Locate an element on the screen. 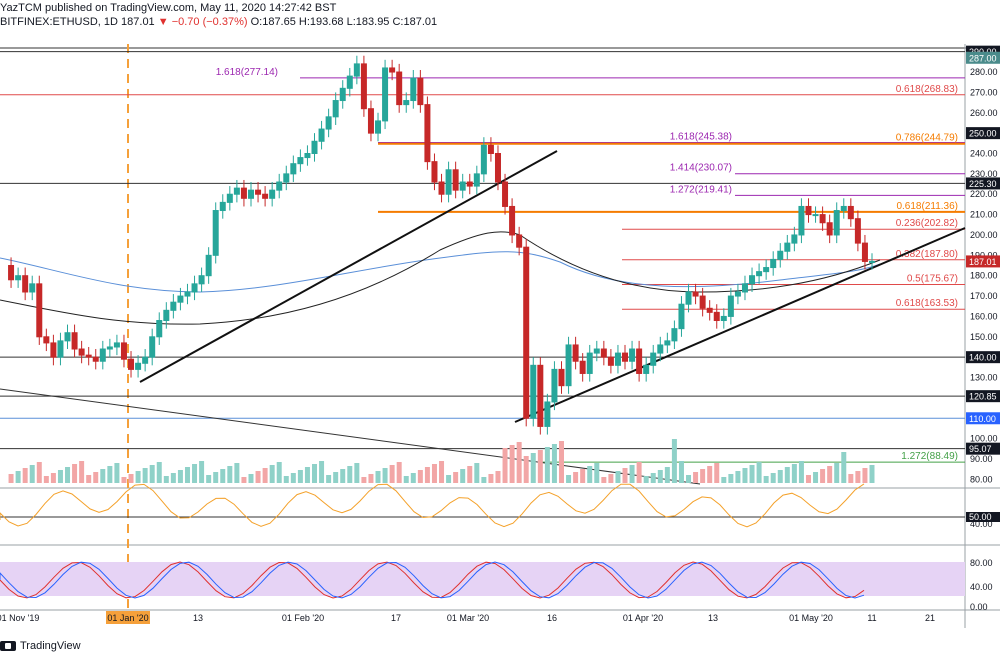 This screenshot has height=660, width=1000. x-axis-label: 01 May '20 is located at coordinates (811, 618).